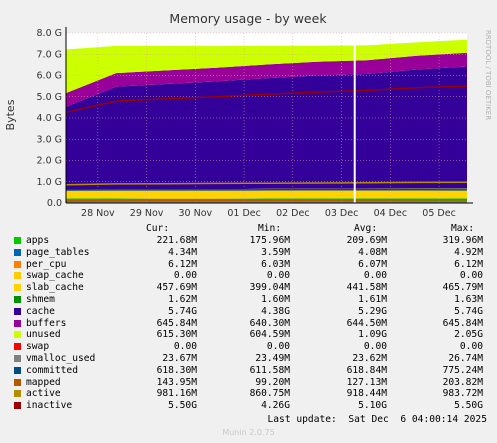 This screenshot has width=497, height=443. What do you see at coordinates (248, 432) in the screenshot?
I see `munin-version-footer: Munin 2.0.75` at bounding box center [248, 432].